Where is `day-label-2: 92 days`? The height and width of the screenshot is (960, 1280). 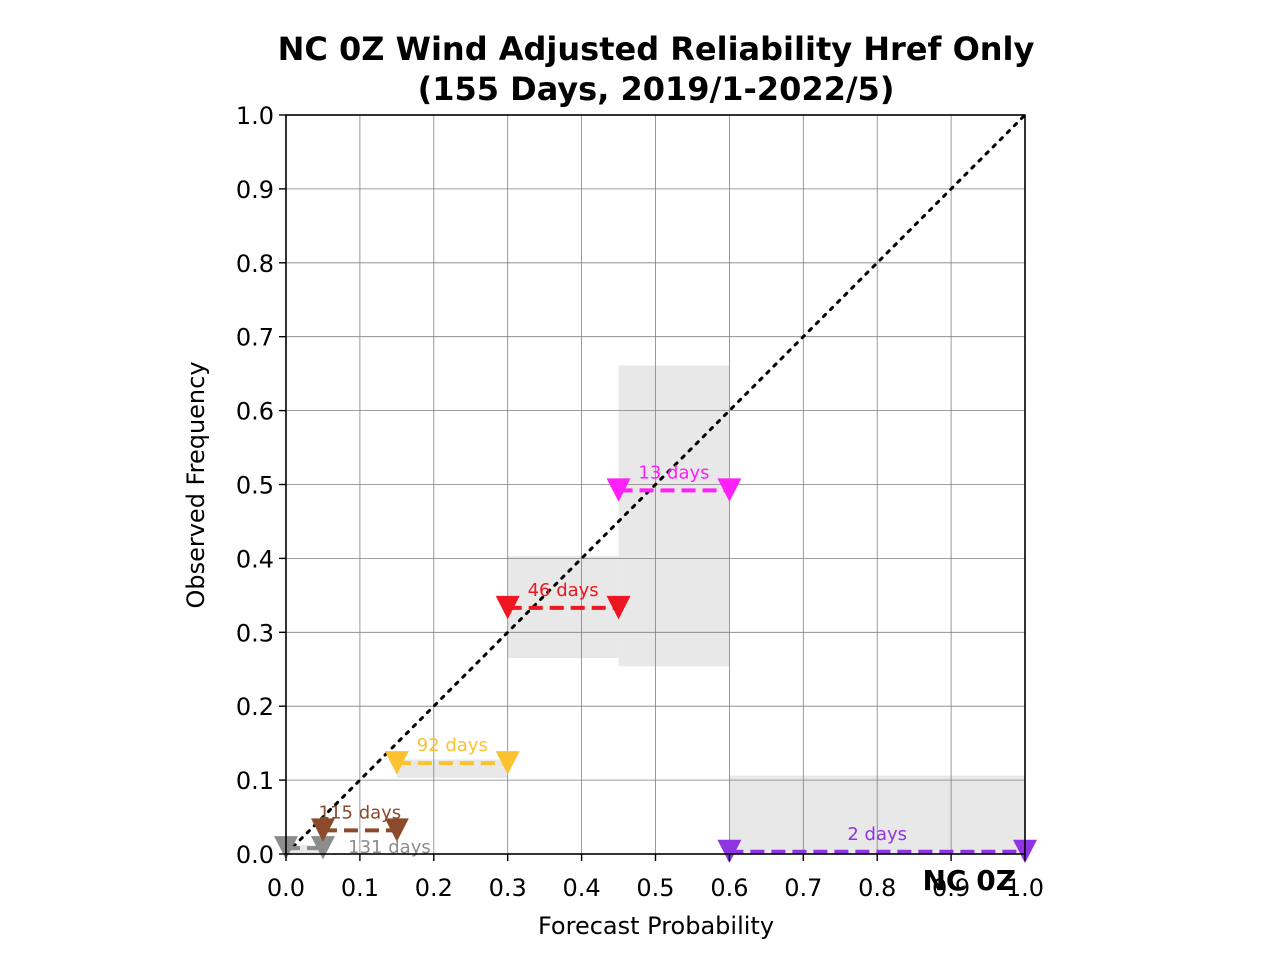 day-label-2: 92 days is located at coordinates (452, 745).